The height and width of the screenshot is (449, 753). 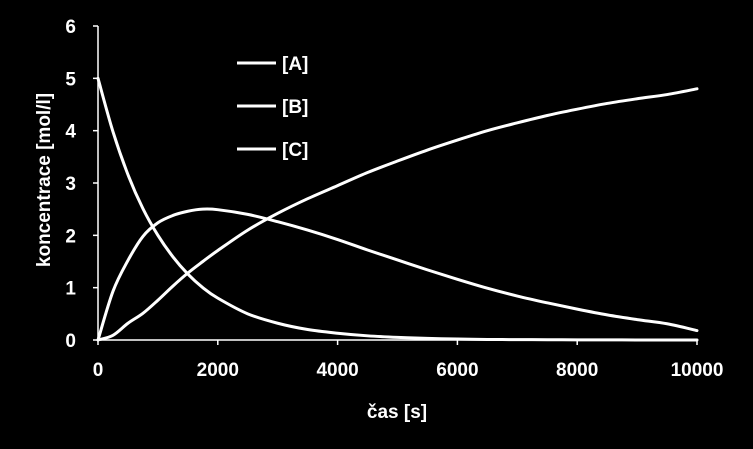 I want to click on y-tick-label: 5, so click(x=70, y=79).